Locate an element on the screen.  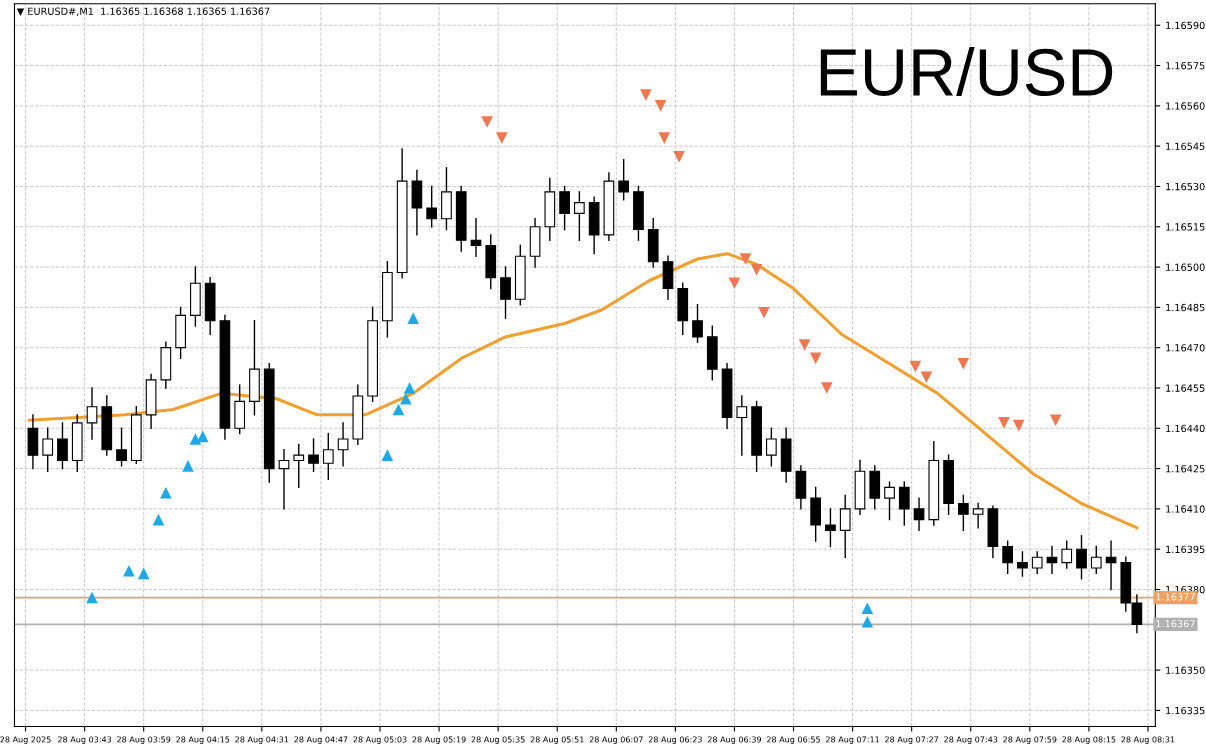
x-tick-label: 28 Aug 04:47 is located at coordinates (321, 740).